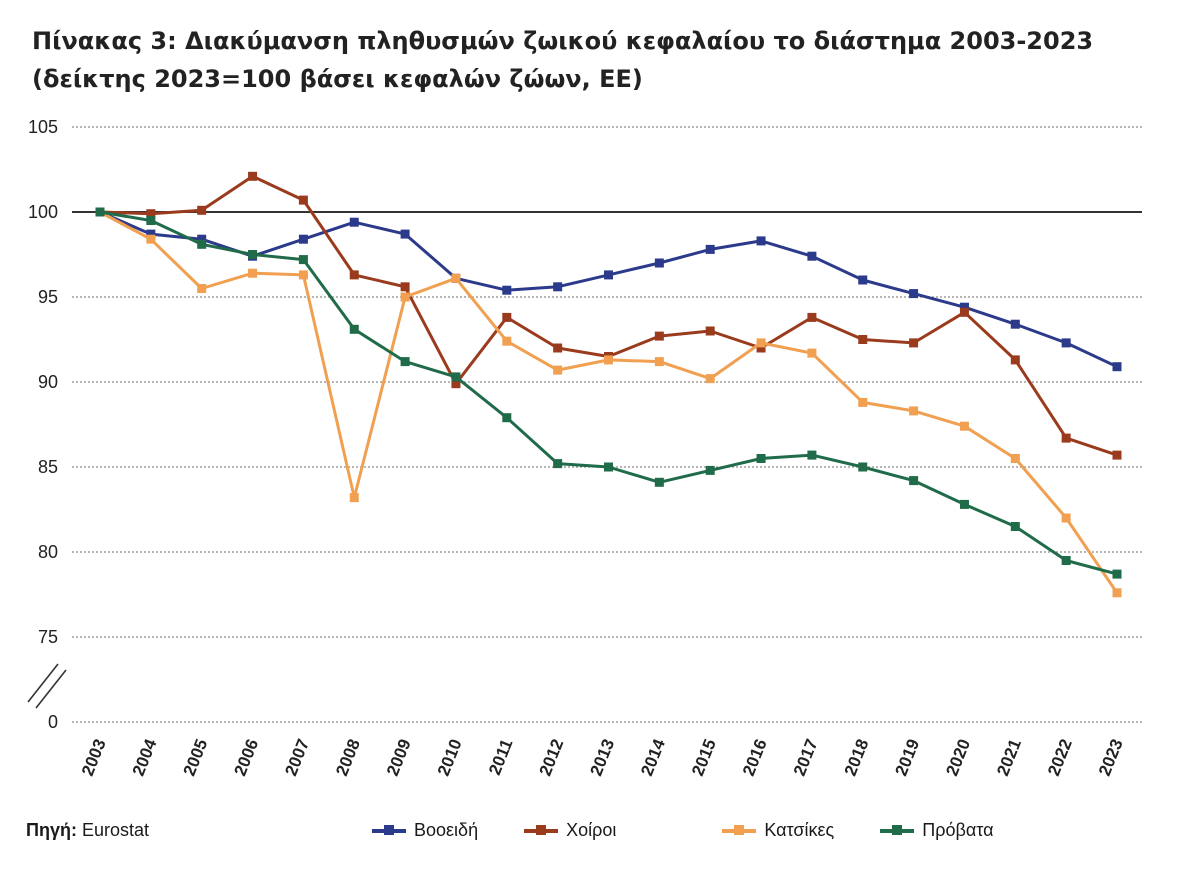  I want to click on data-point-s3-2013, so click(608, 360).